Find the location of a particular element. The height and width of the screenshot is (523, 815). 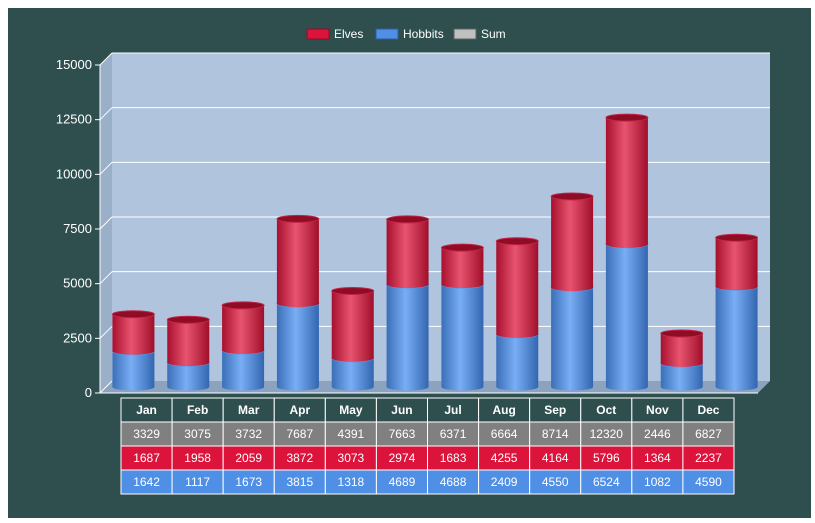

table-cell-label: 4391 is located at coordinates (351, 434).